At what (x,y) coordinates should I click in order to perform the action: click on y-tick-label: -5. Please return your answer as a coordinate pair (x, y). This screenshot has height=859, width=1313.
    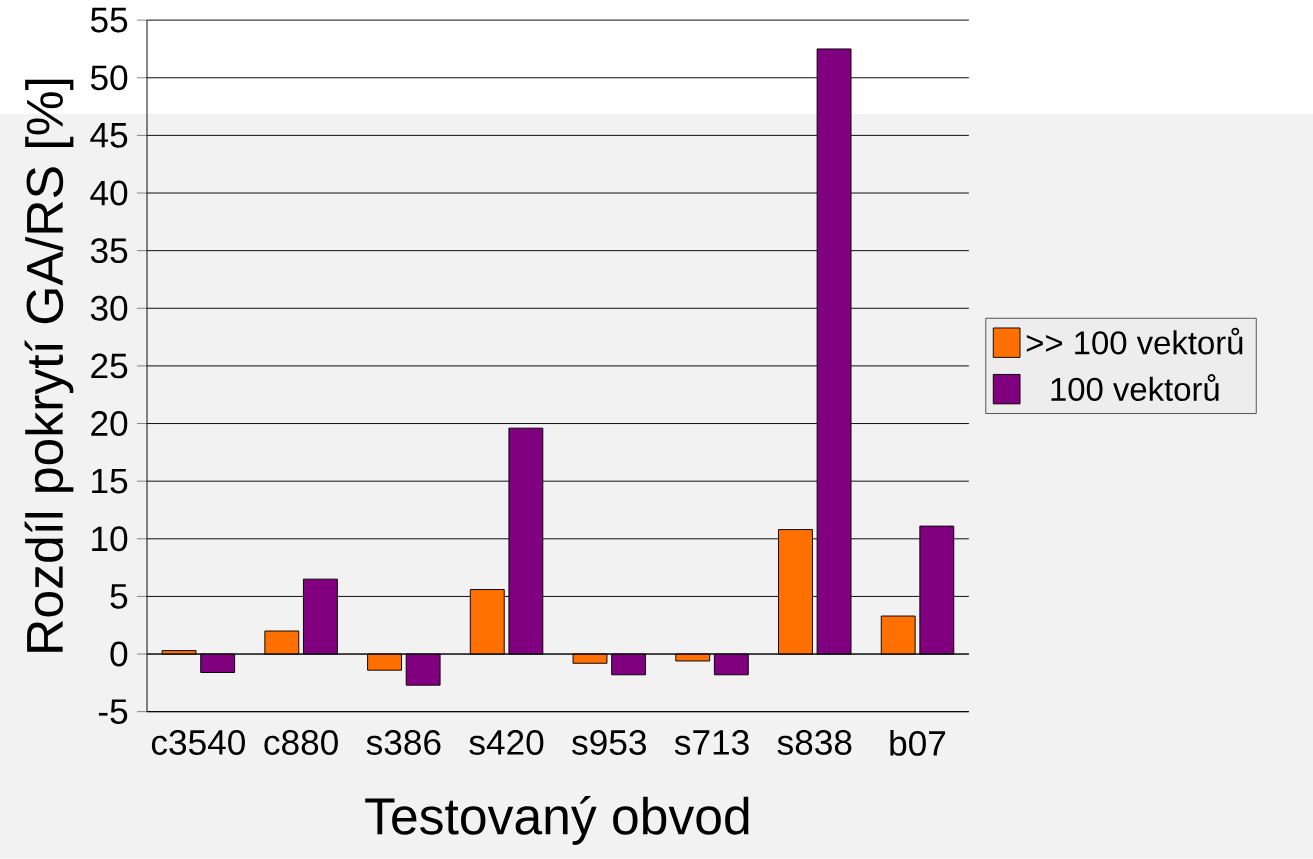
    Looking at the image, I should click on (113, 712).